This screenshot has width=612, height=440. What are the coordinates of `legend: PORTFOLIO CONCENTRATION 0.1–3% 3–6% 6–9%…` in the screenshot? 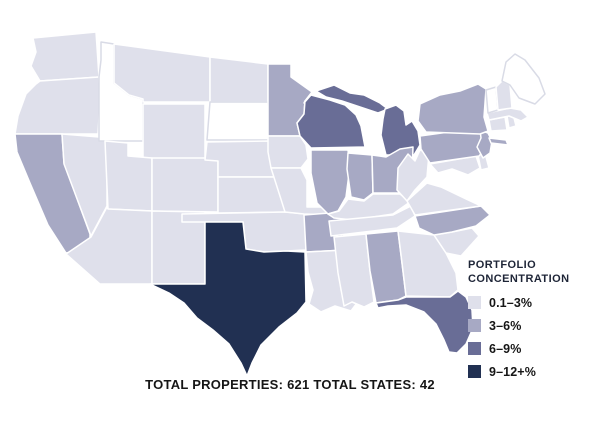 It's located at (538, 318).